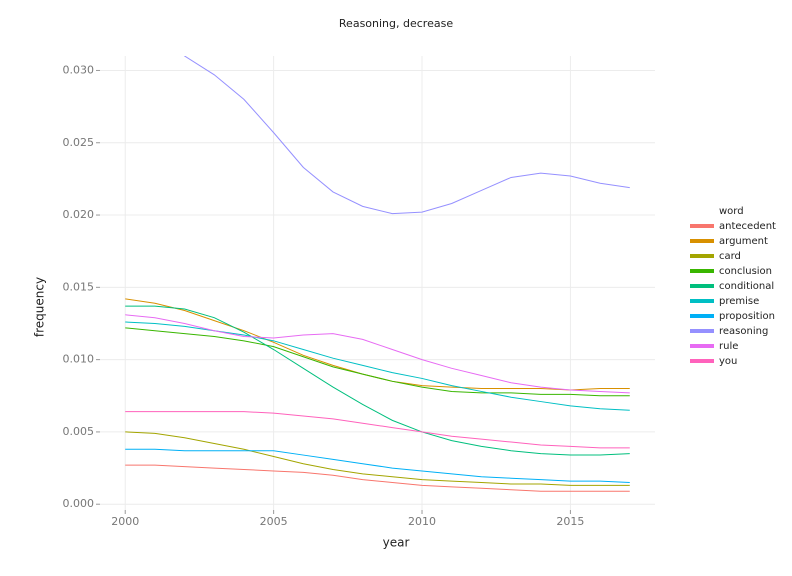  I want to click on x-tick-label: 2015, so click(570, 521).